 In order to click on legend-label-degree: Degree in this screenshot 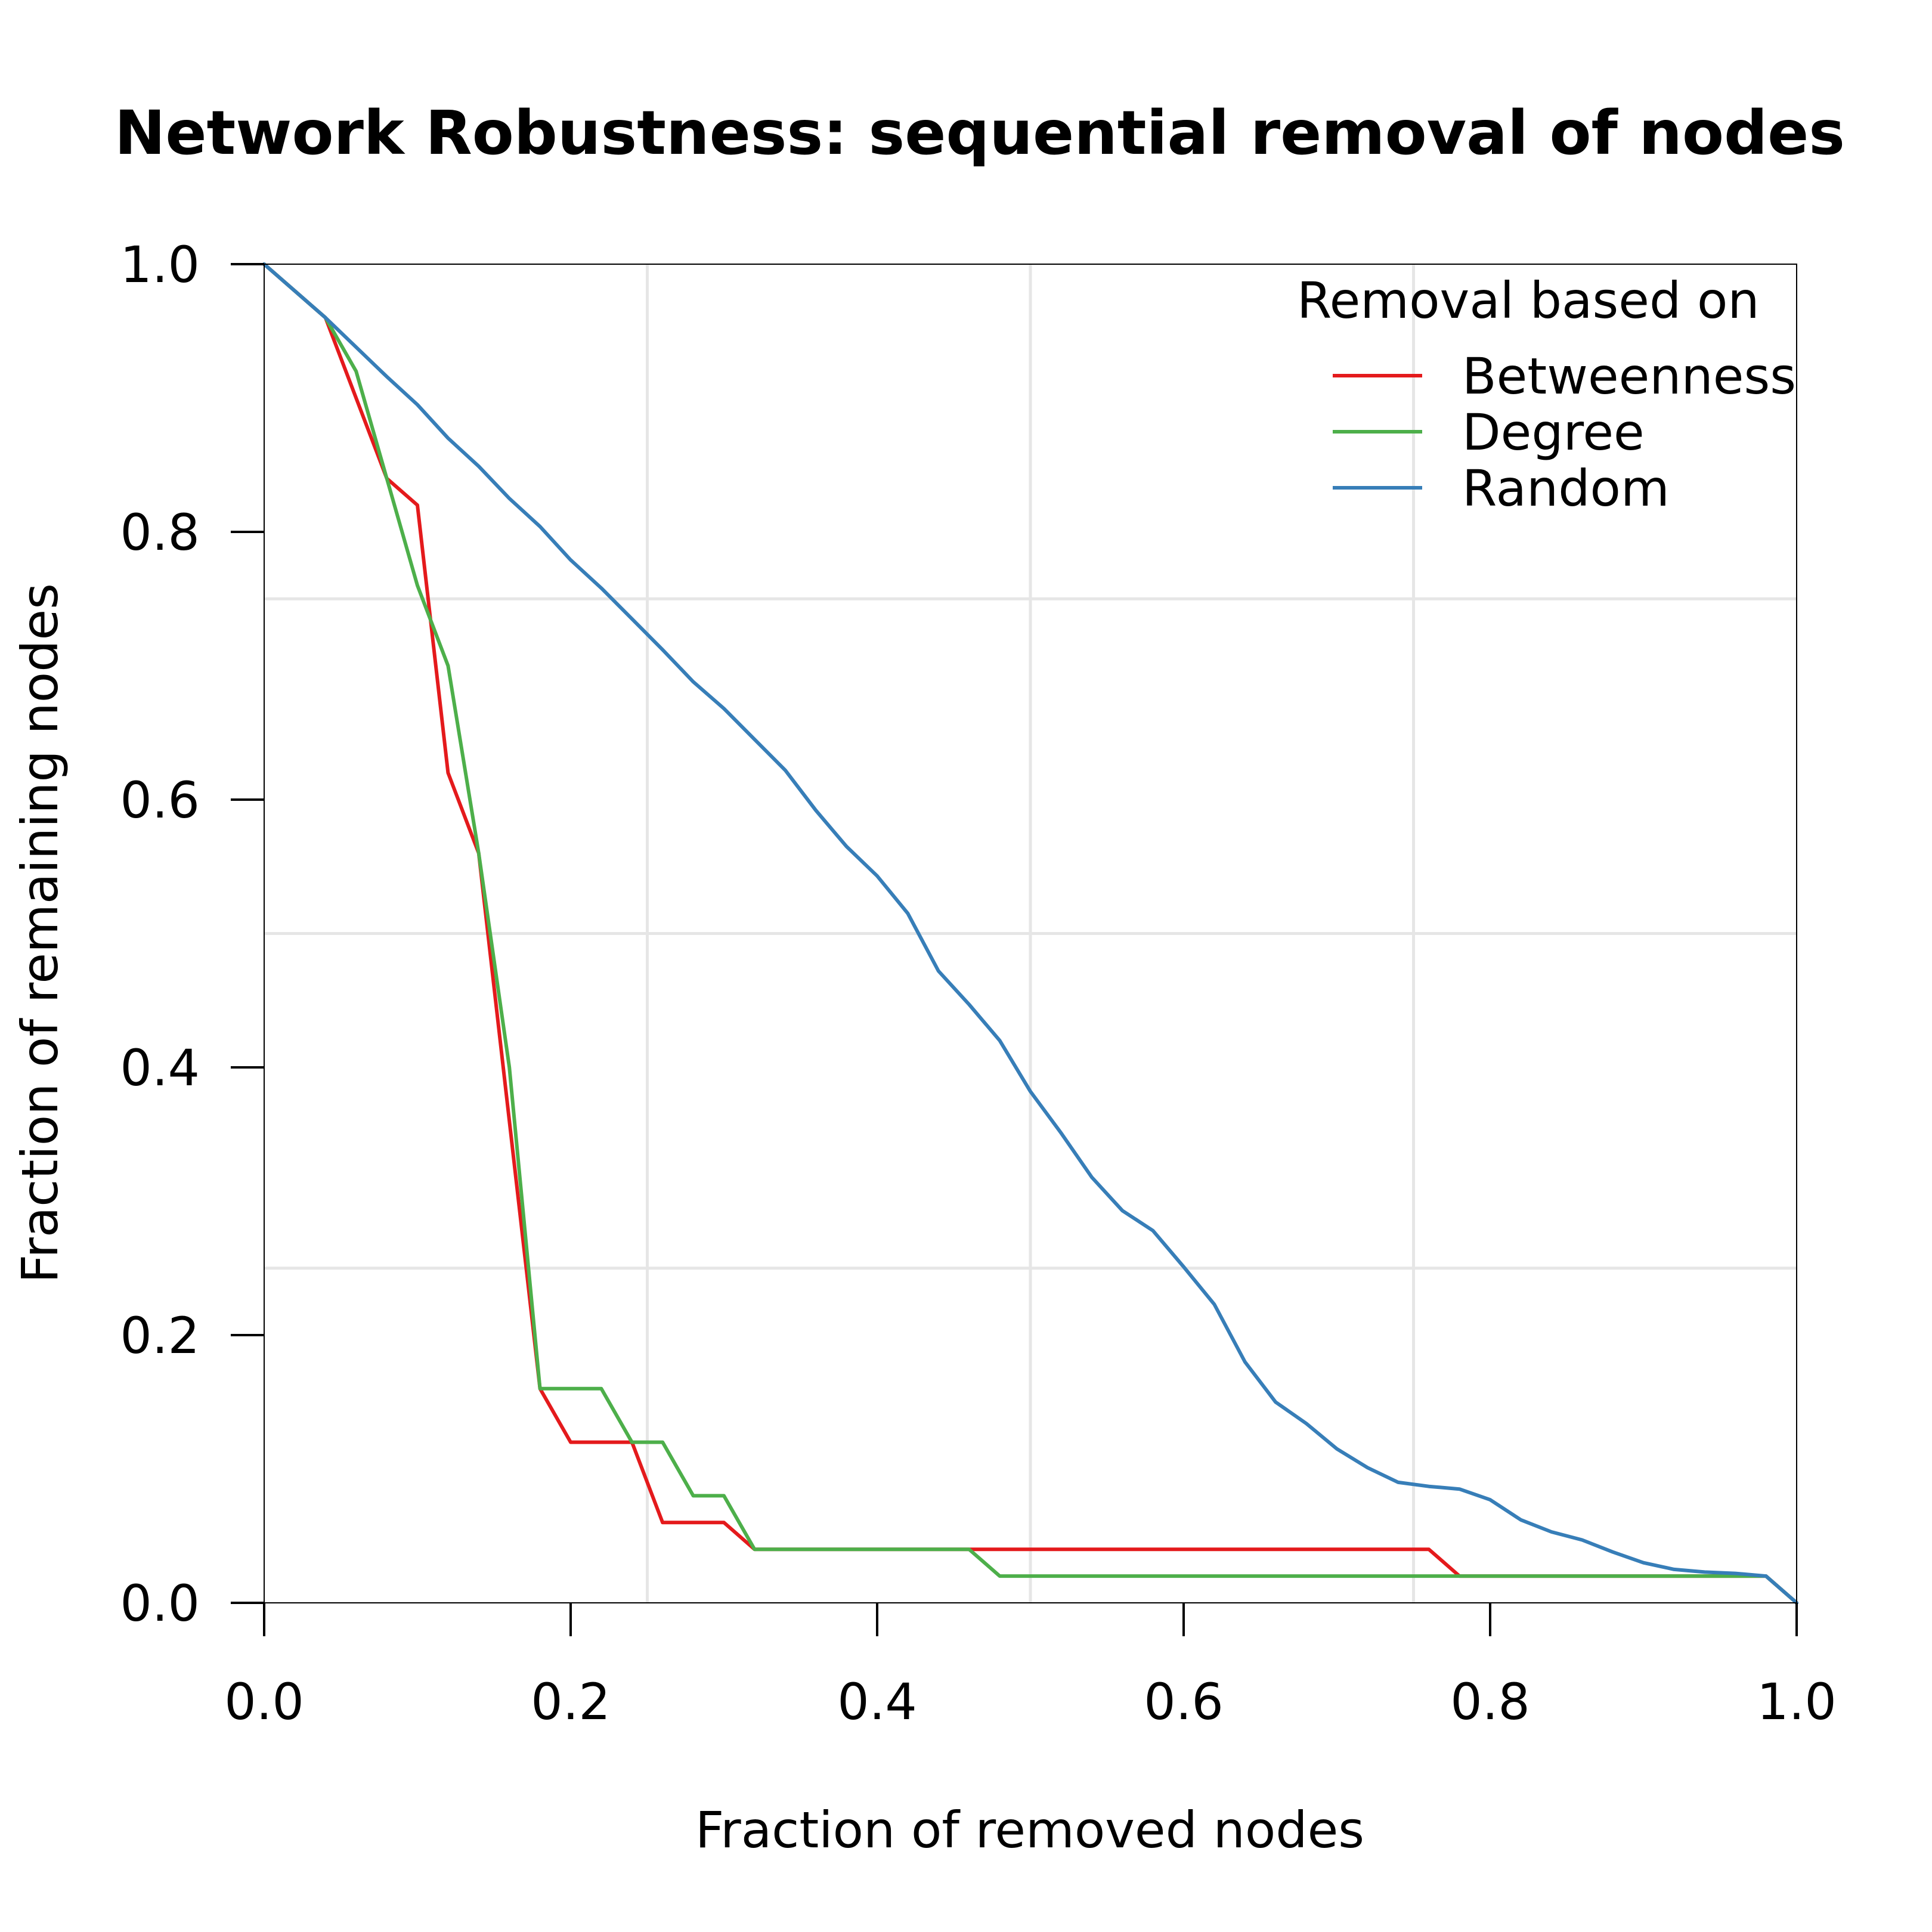, I will do `click(1554, 432)`.